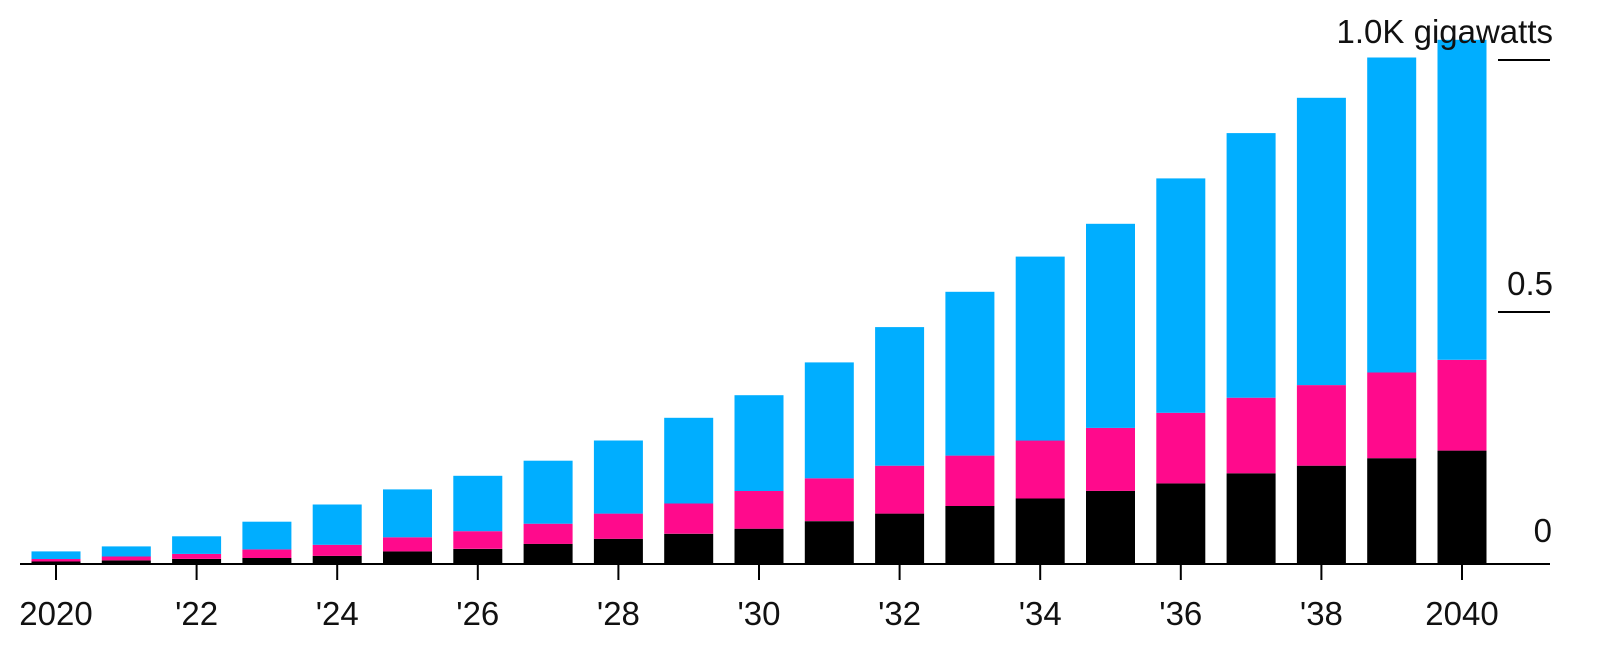 Image resolution: width=1601 pixels, height=645 pixels. What do you see at coordinates (758, 613) in the screenshot?
I see `x-tick-label-2030: '30` at bounding box center [758, 613].